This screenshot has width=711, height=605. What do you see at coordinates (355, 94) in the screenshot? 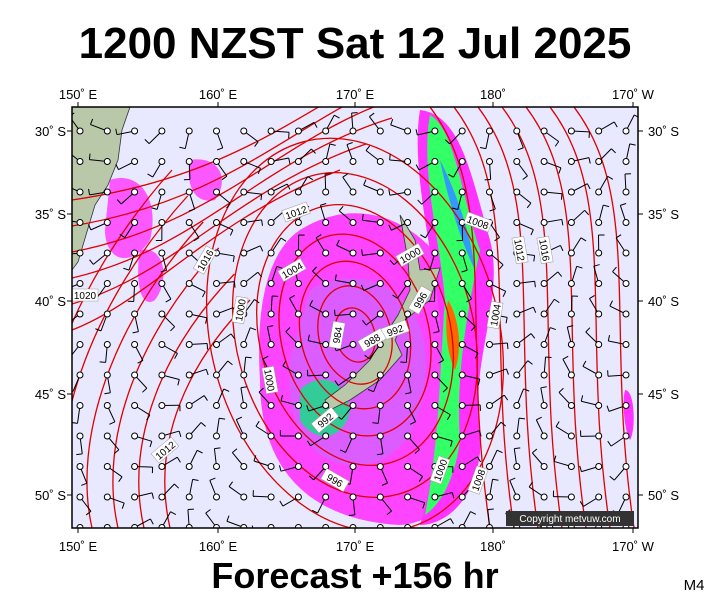
I see `lon-label-top: 170˚ E` at bounding box center [355, 94].